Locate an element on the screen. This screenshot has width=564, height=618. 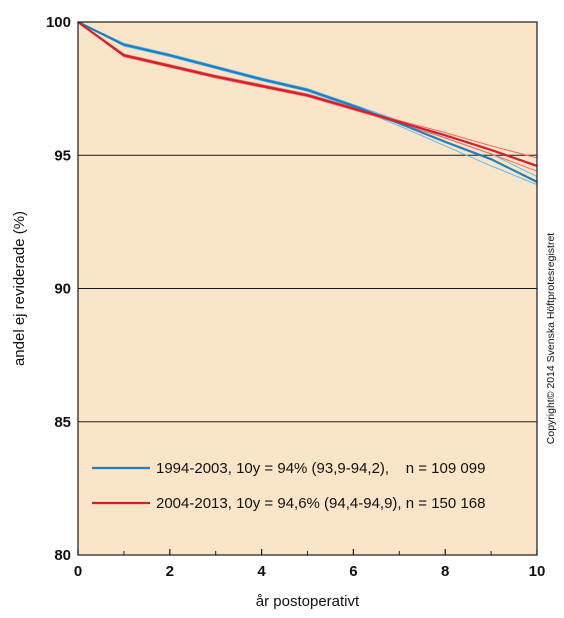
y-tick-label-85: 85 is located at coordinates (62, 422).